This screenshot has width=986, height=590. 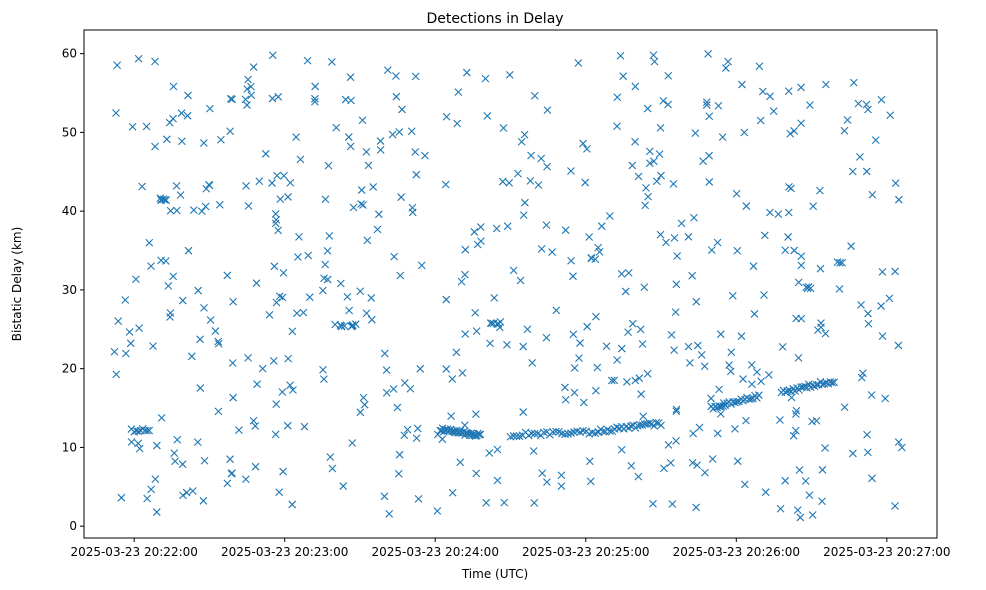 What do you see at coordinates (886, 552) in the screenshot?
I see `x-tick-label: 2025-03-23 20:27:00` at bounding box center [886, 552].